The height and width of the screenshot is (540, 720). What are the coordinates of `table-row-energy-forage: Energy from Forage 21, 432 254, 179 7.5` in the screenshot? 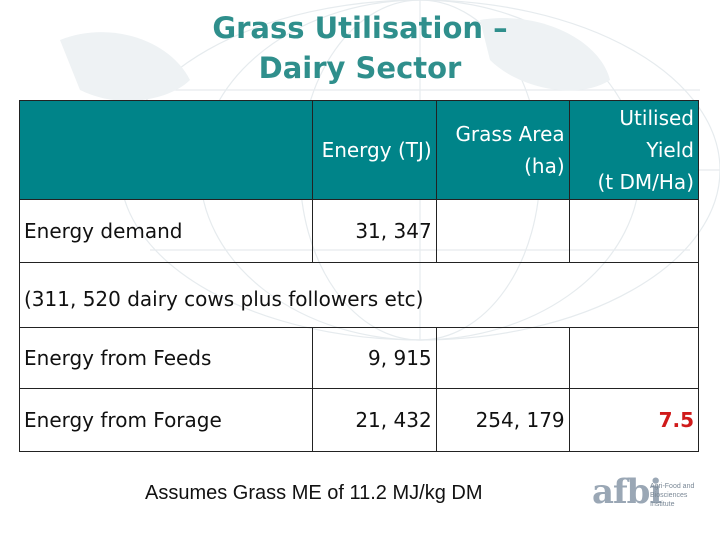 It's located at (359, 420).